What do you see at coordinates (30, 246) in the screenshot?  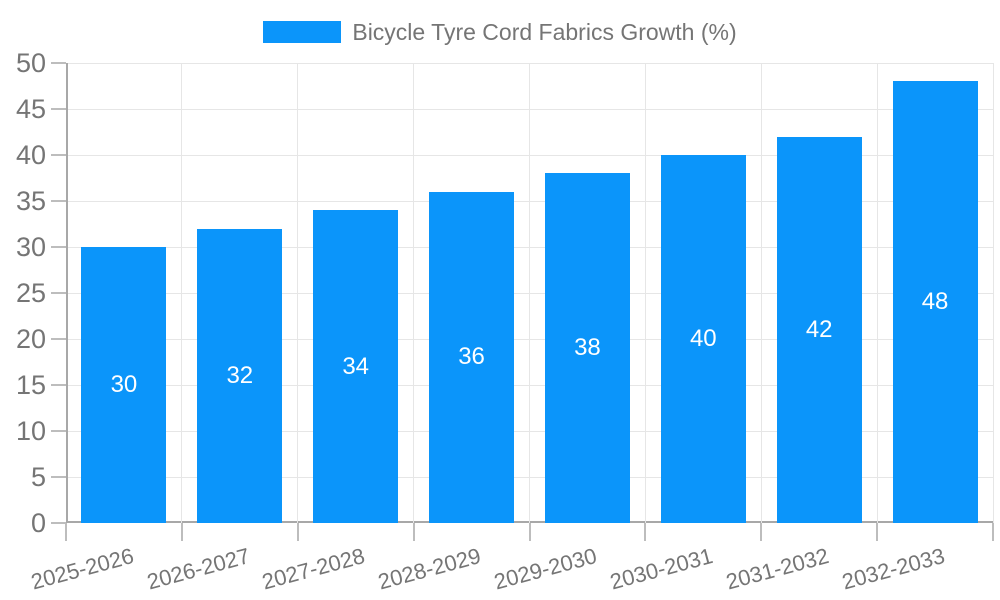 I see `y-tick-label: 30` at bounding box center [30, 246].